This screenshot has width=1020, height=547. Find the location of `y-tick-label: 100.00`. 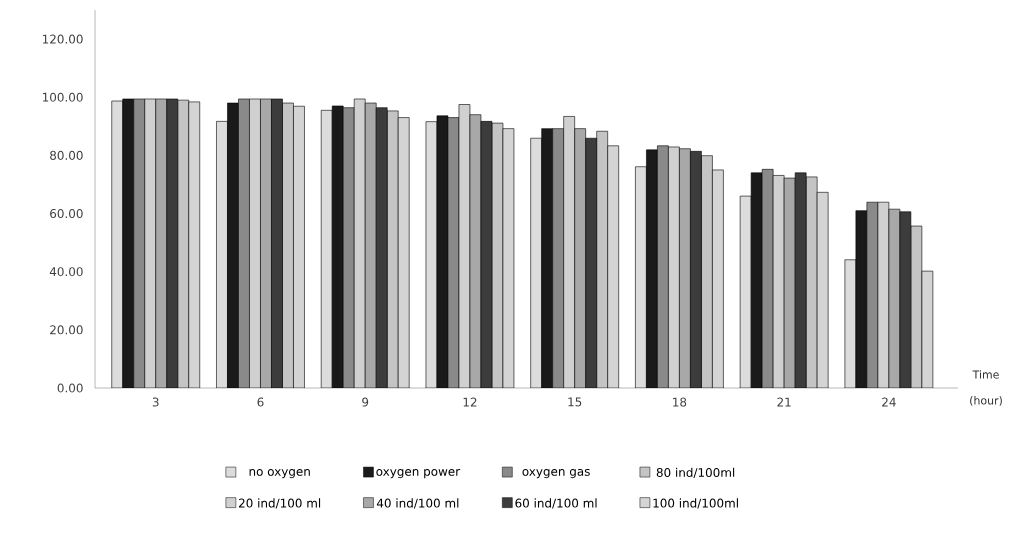

y-tick-label: 100.00 is located at coordinates (62, 97).